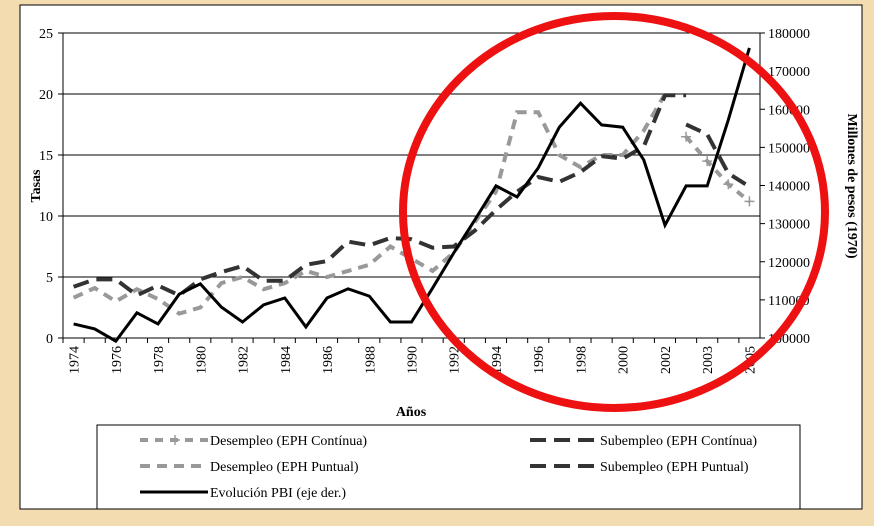 The height and width of the screenshot is (526, 874). I want to click on y2-tick-label: 180000, so click(789, 34).